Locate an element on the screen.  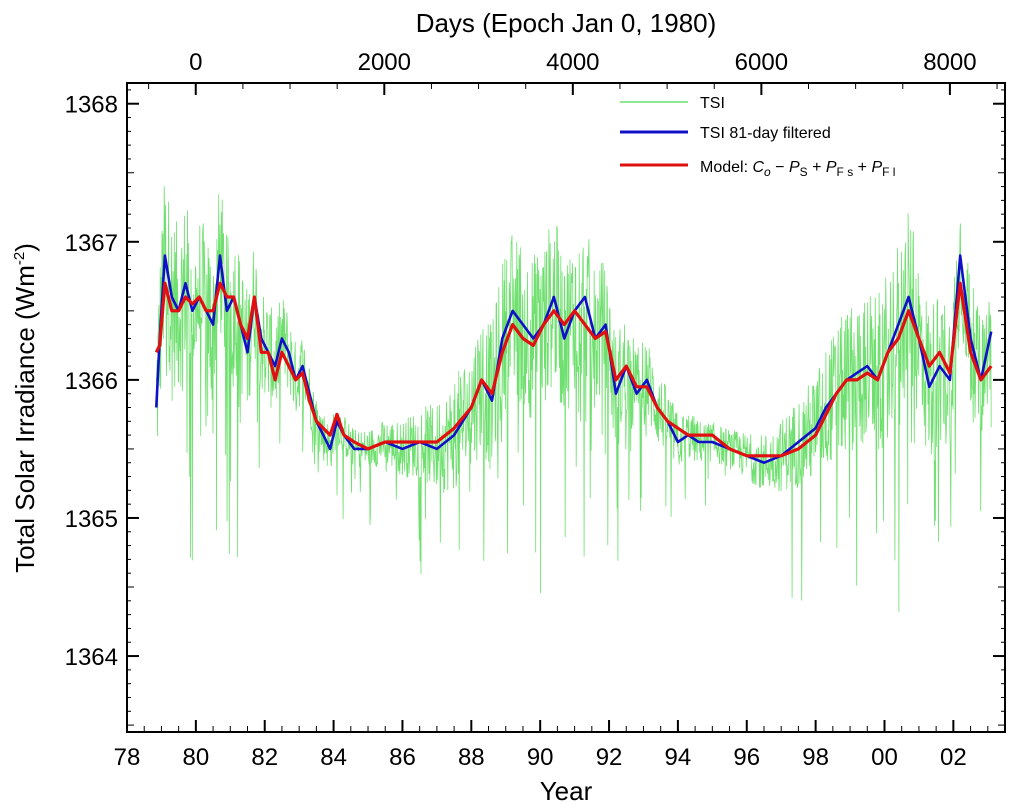
x-tick-label: 02 is located at coordinates (953, 757).